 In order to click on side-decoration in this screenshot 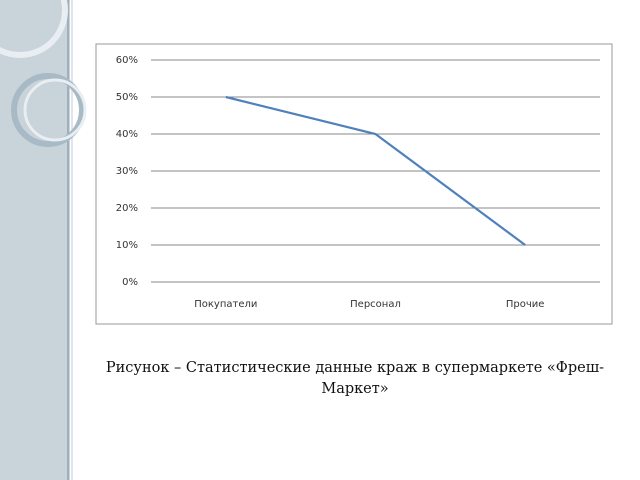, I will do `click(35, 240)`.